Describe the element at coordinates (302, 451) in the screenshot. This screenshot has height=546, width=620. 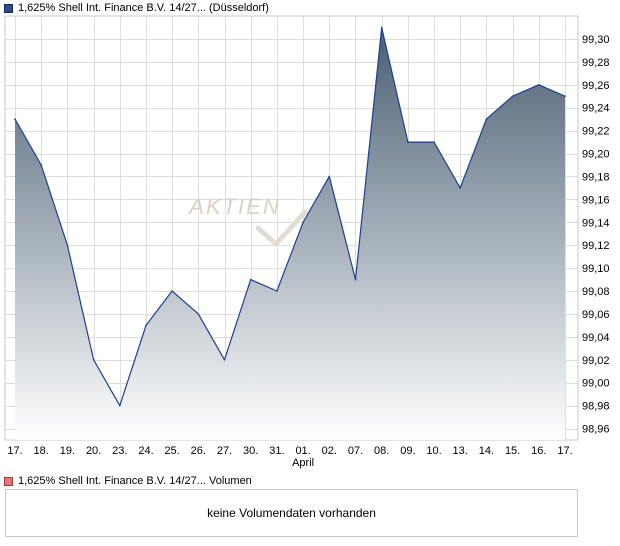
I see `x-tick-label: 01.` at that location.